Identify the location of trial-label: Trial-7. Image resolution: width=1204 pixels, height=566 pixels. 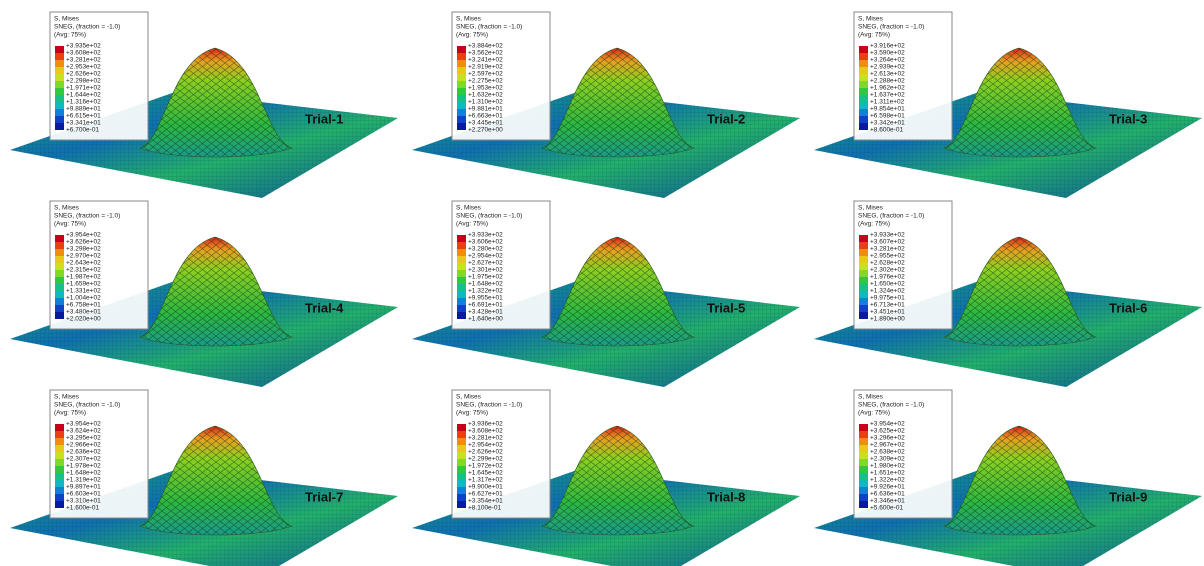
(324, 496).